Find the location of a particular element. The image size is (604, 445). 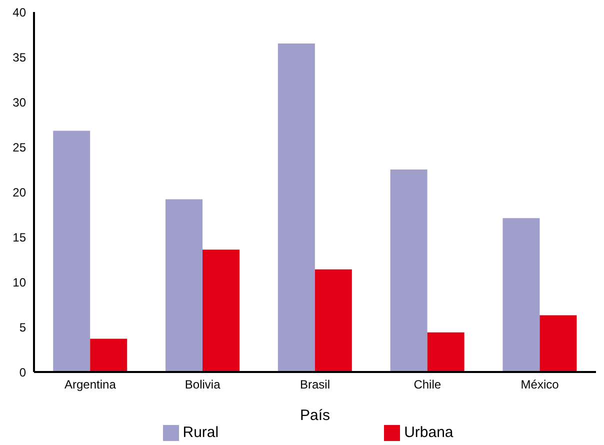

x-tick-label: Argentina is located at coordinates (90, 385).